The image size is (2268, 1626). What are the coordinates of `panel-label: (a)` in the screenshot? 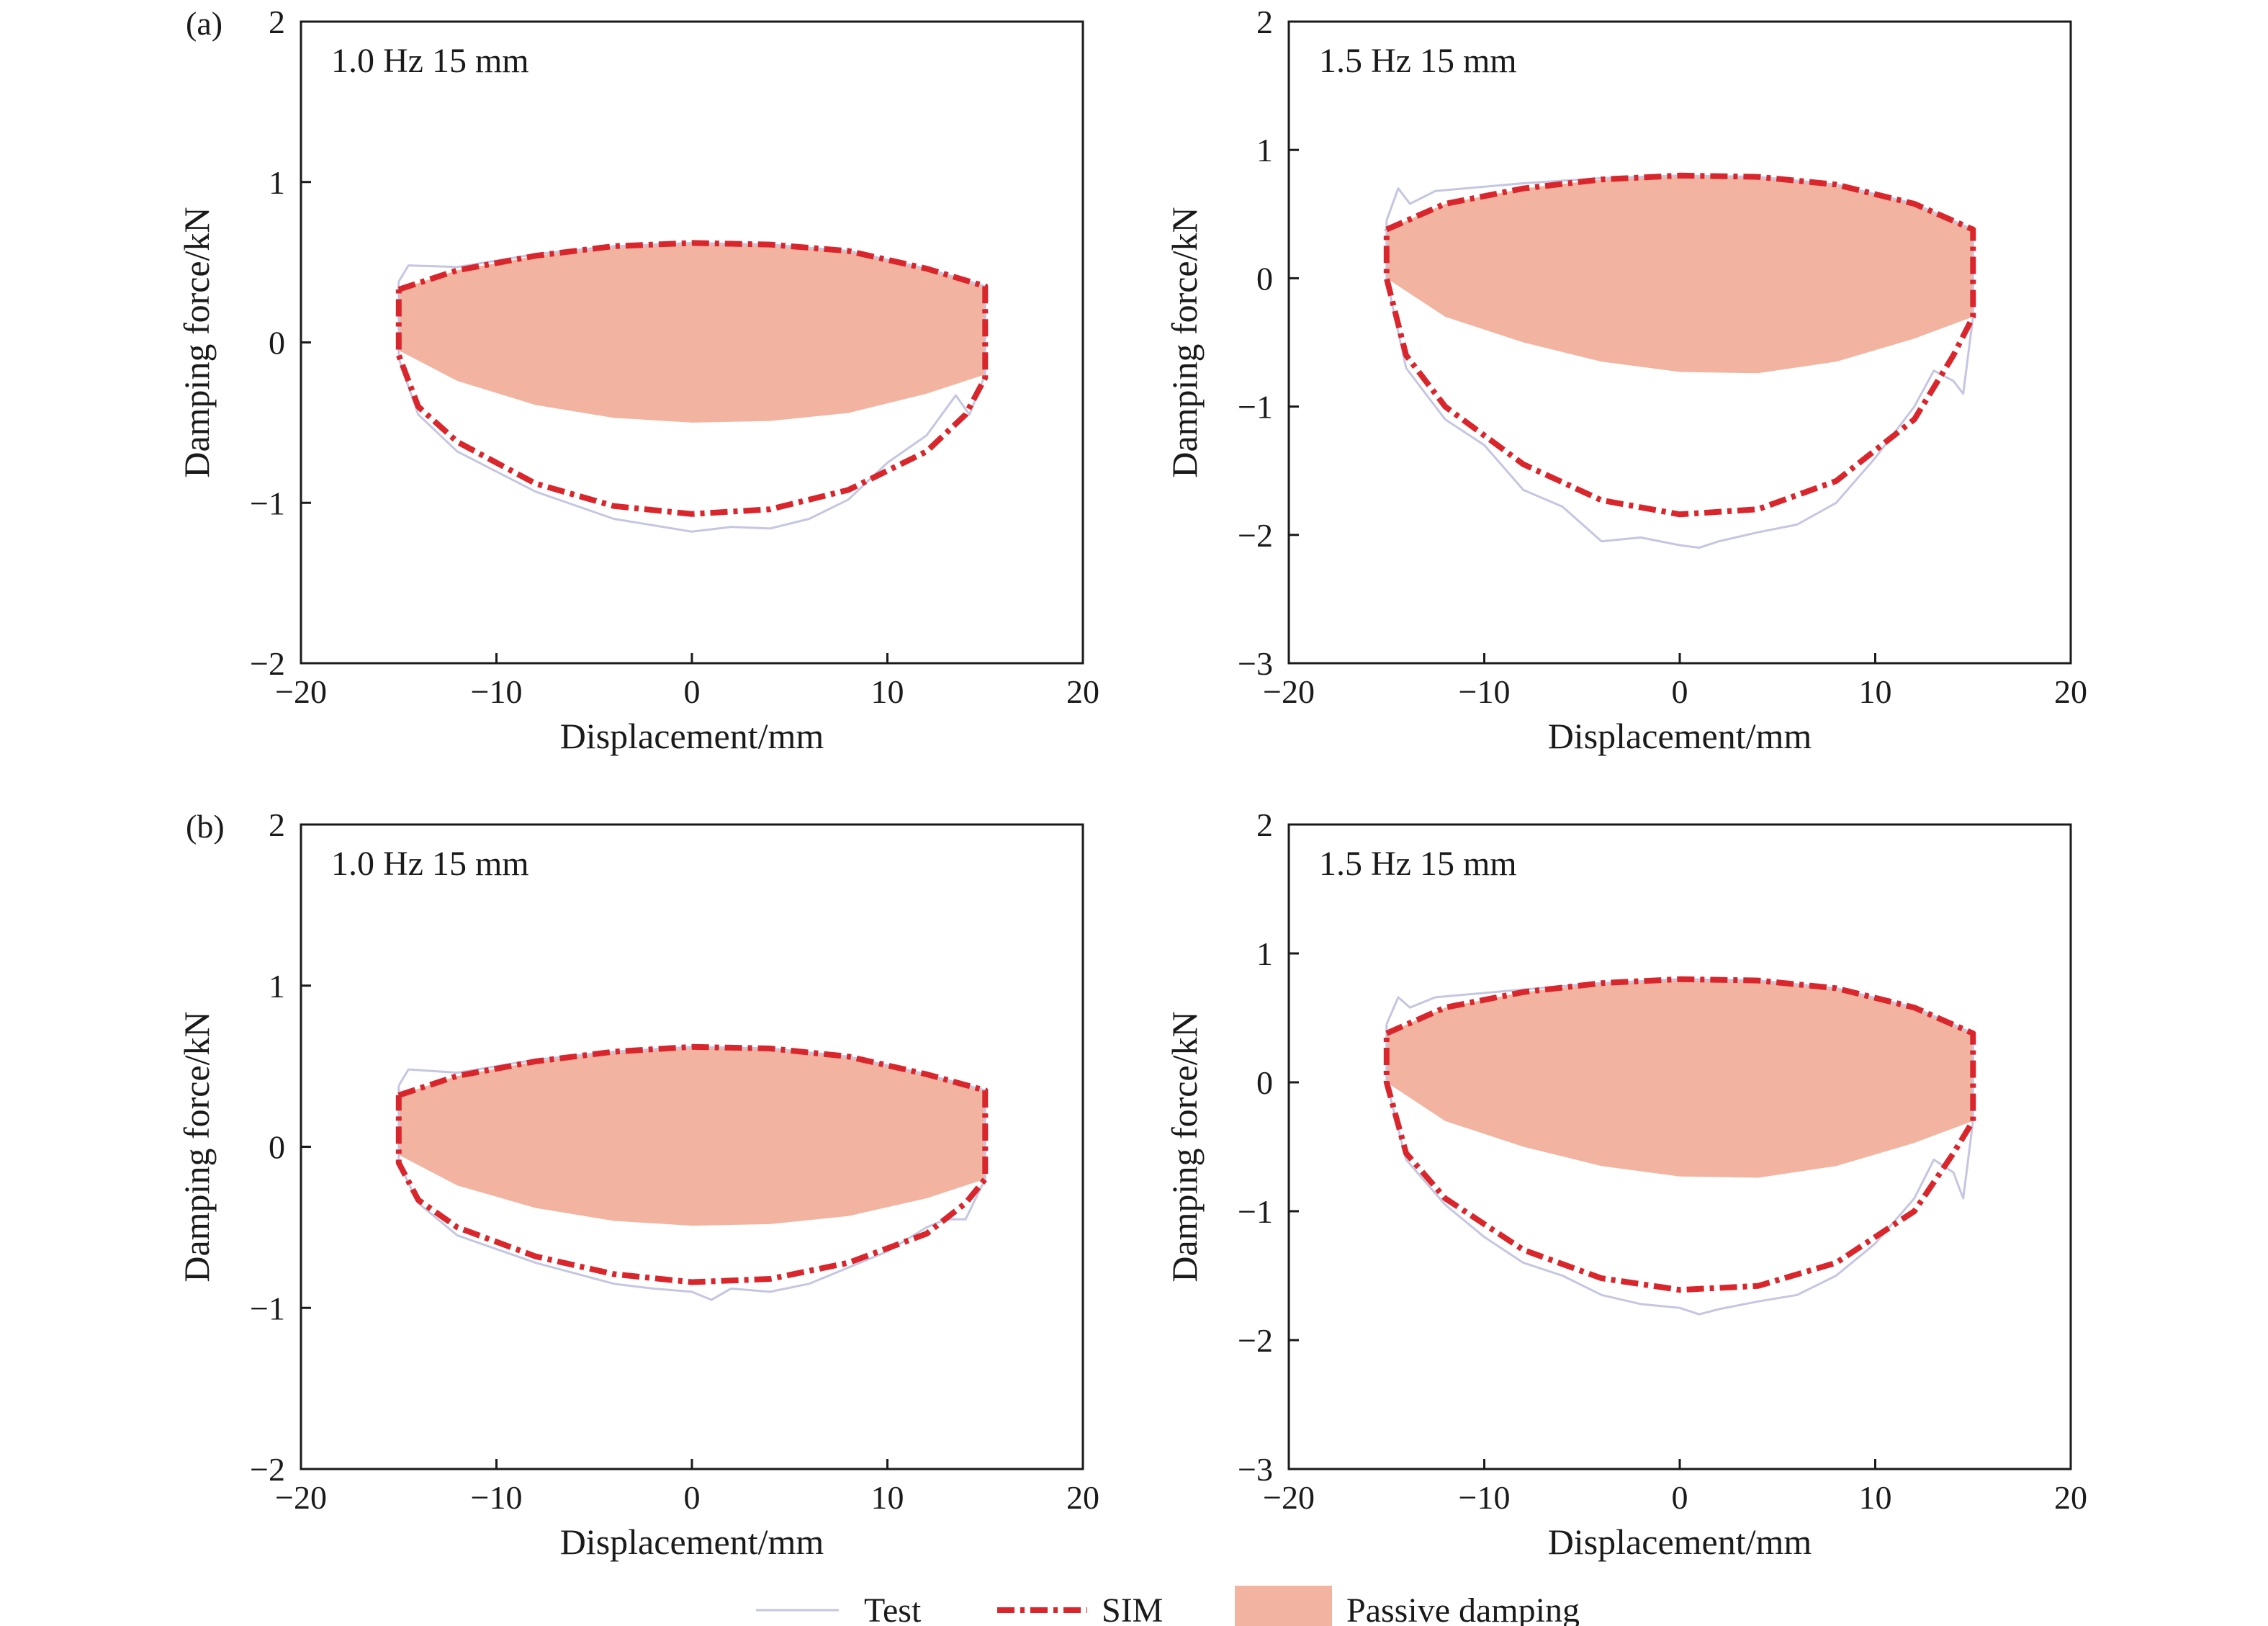 It's located at (204, 24).